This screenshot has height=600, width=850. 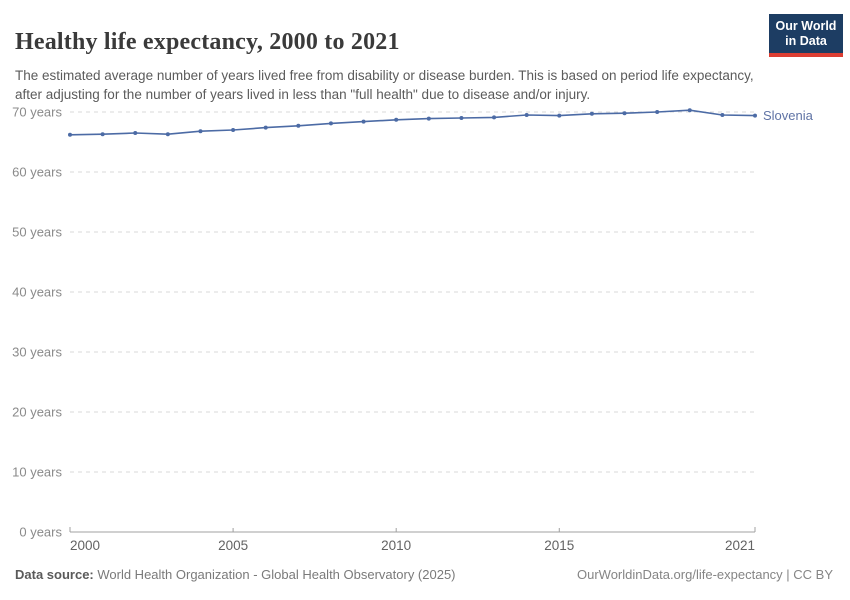 What do you see at coordinates (806, 41) in the screenshot?
I see `owid-logo-line2: in Data` at bounding box center [806, 41].